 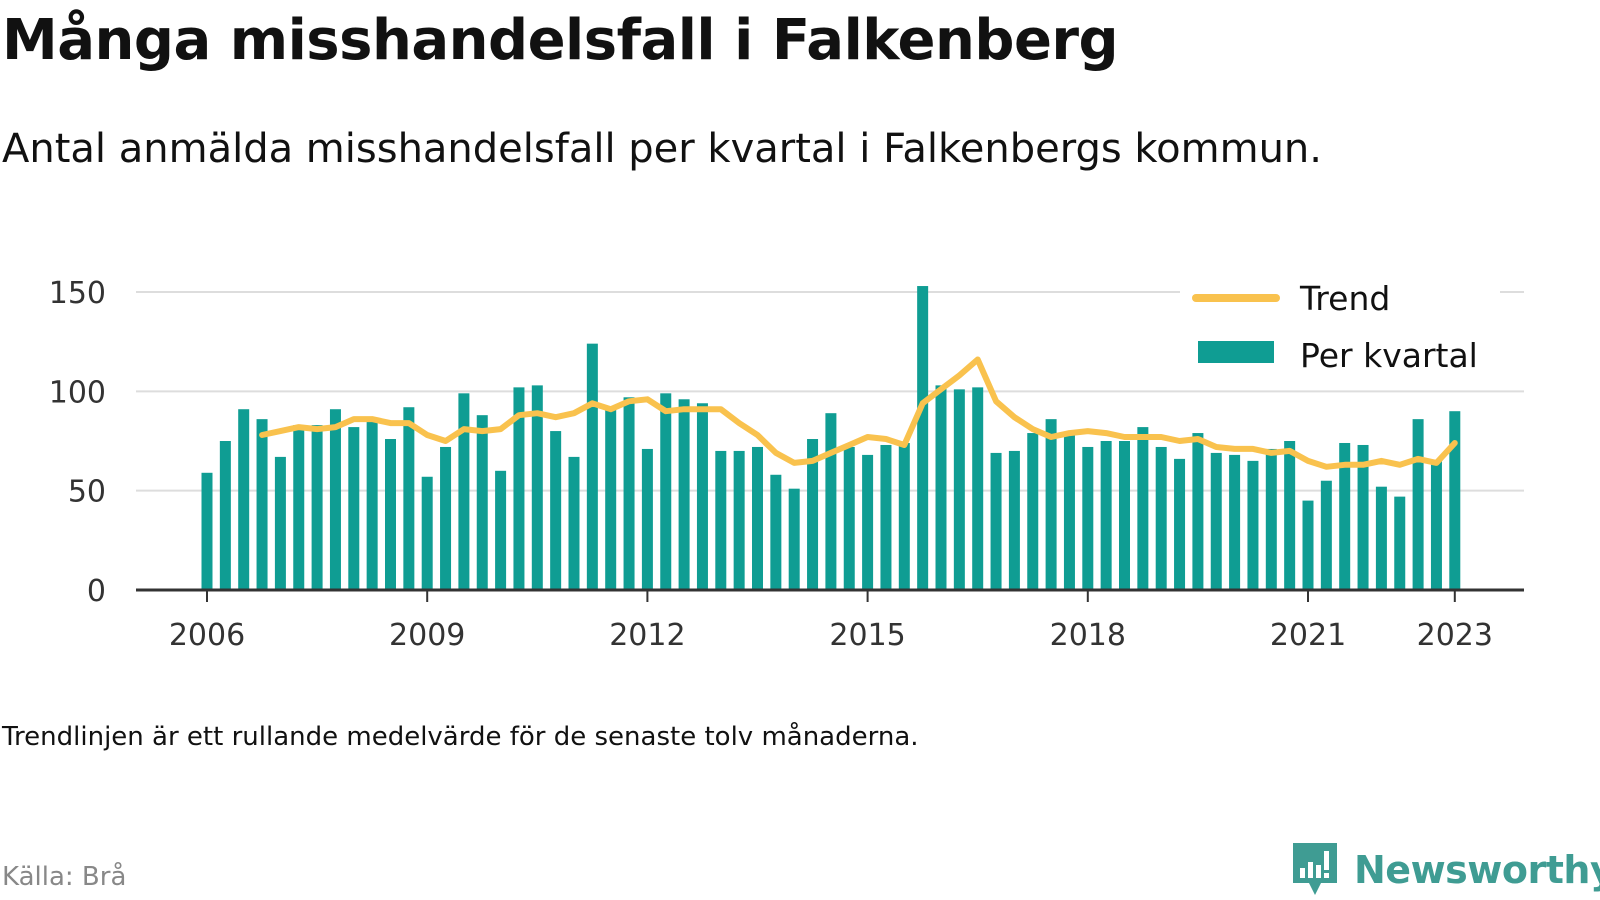 I want to click on trend-group, so click(x=858, y=413).